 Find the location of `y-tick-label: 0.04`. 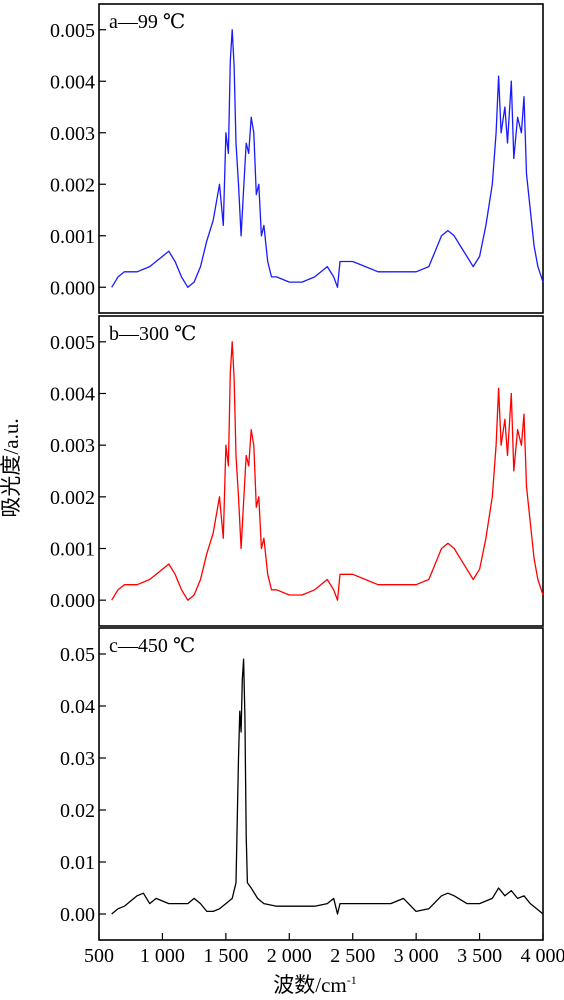

y-tick-label: 0.04 is located at coordinates (77, 707).